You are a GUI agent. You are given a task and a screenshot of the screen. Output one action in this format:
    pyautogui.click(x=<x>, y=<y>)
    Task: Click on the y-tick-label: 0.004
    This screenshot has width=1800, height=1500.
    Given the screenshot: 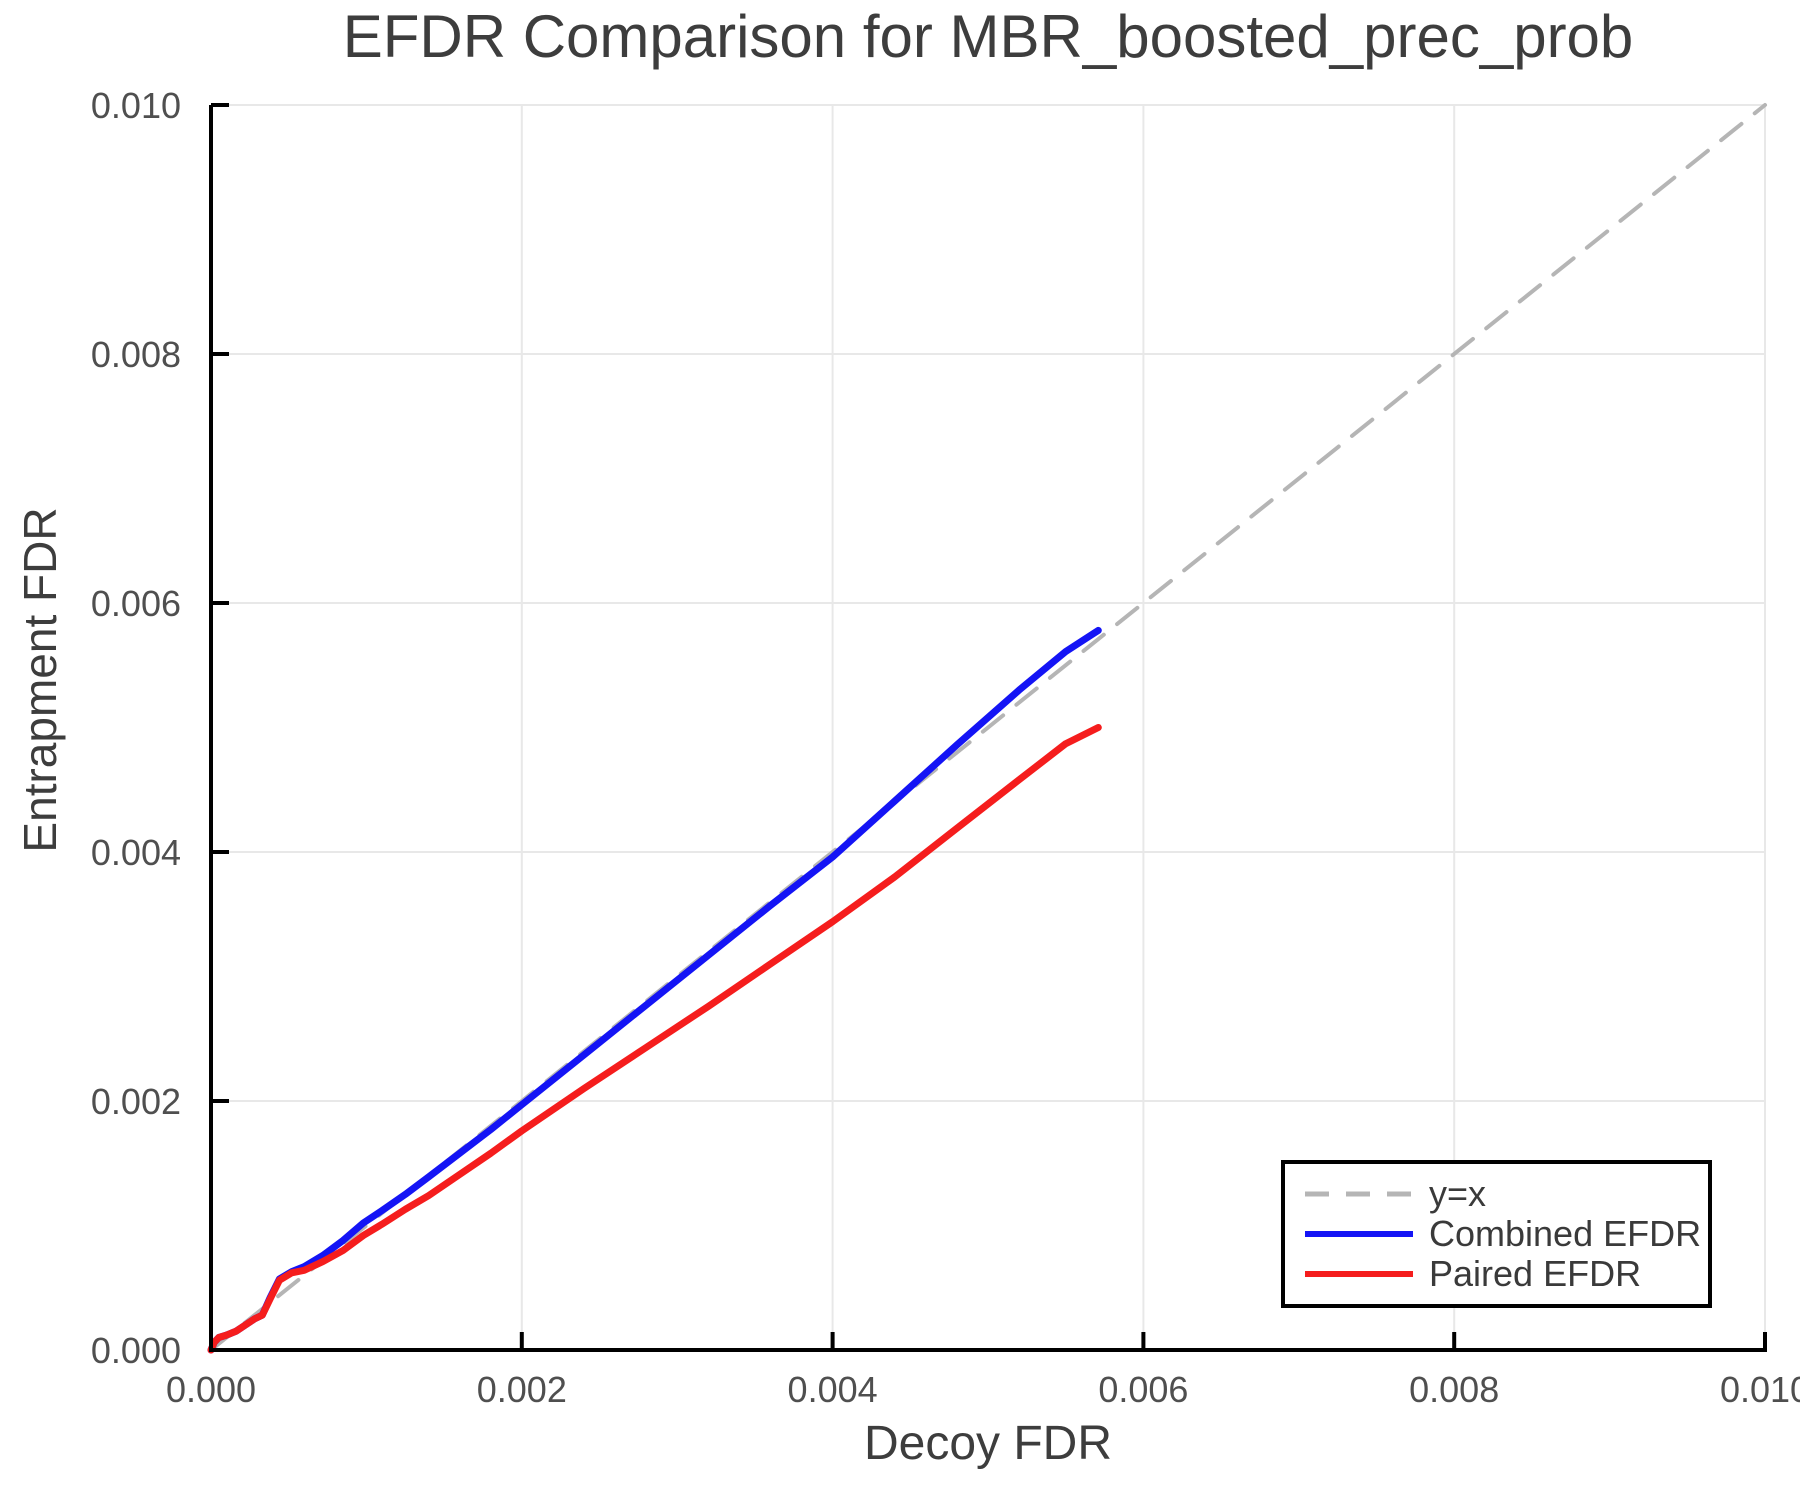 What is the action you would take?
    pyautogui.click(x=136, y=852)
    